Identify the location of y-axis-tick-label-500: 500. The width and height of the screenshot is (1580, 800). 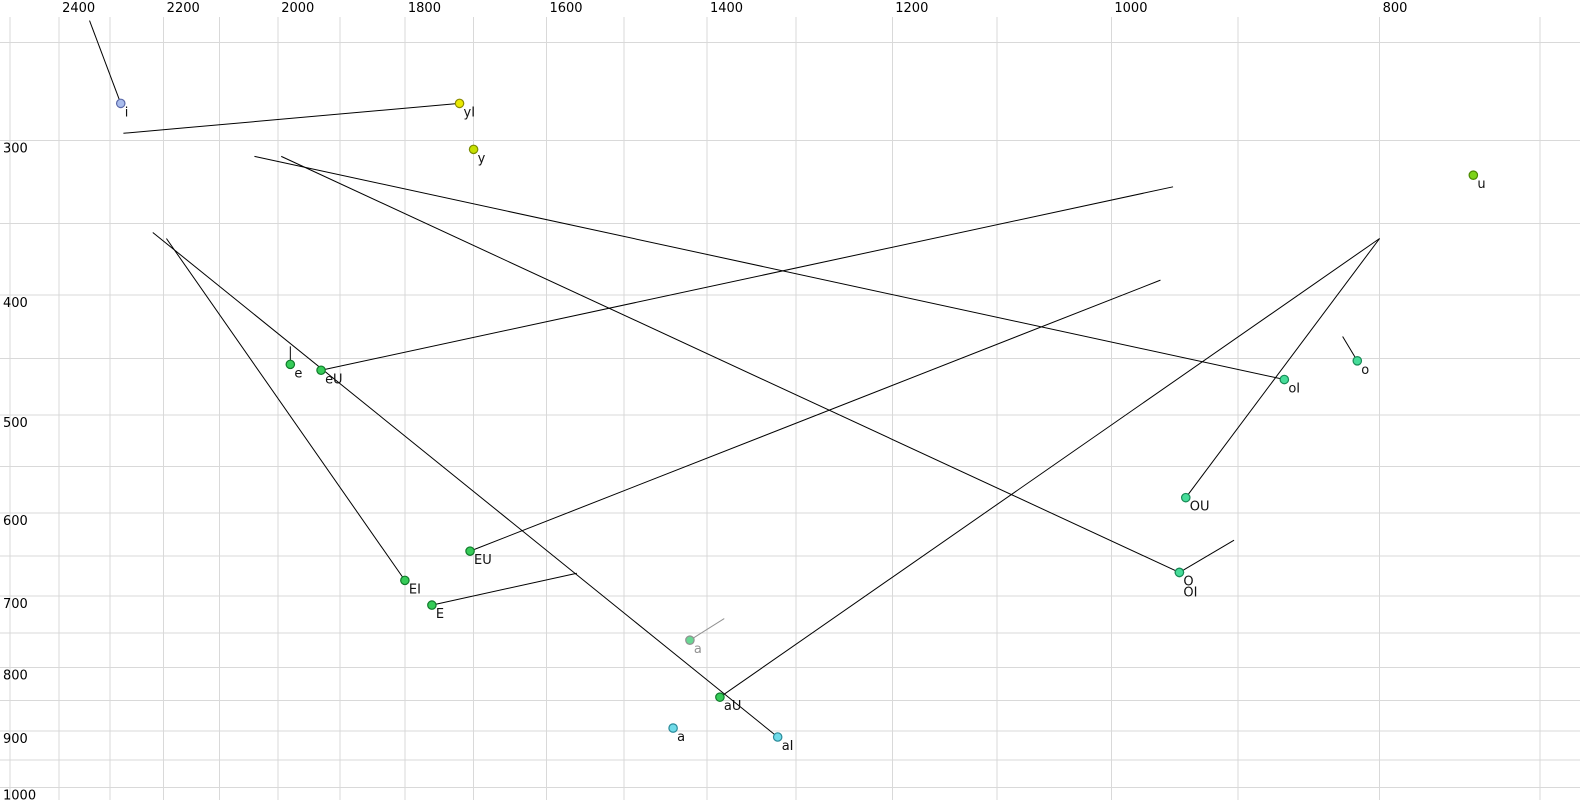
(15, 423).